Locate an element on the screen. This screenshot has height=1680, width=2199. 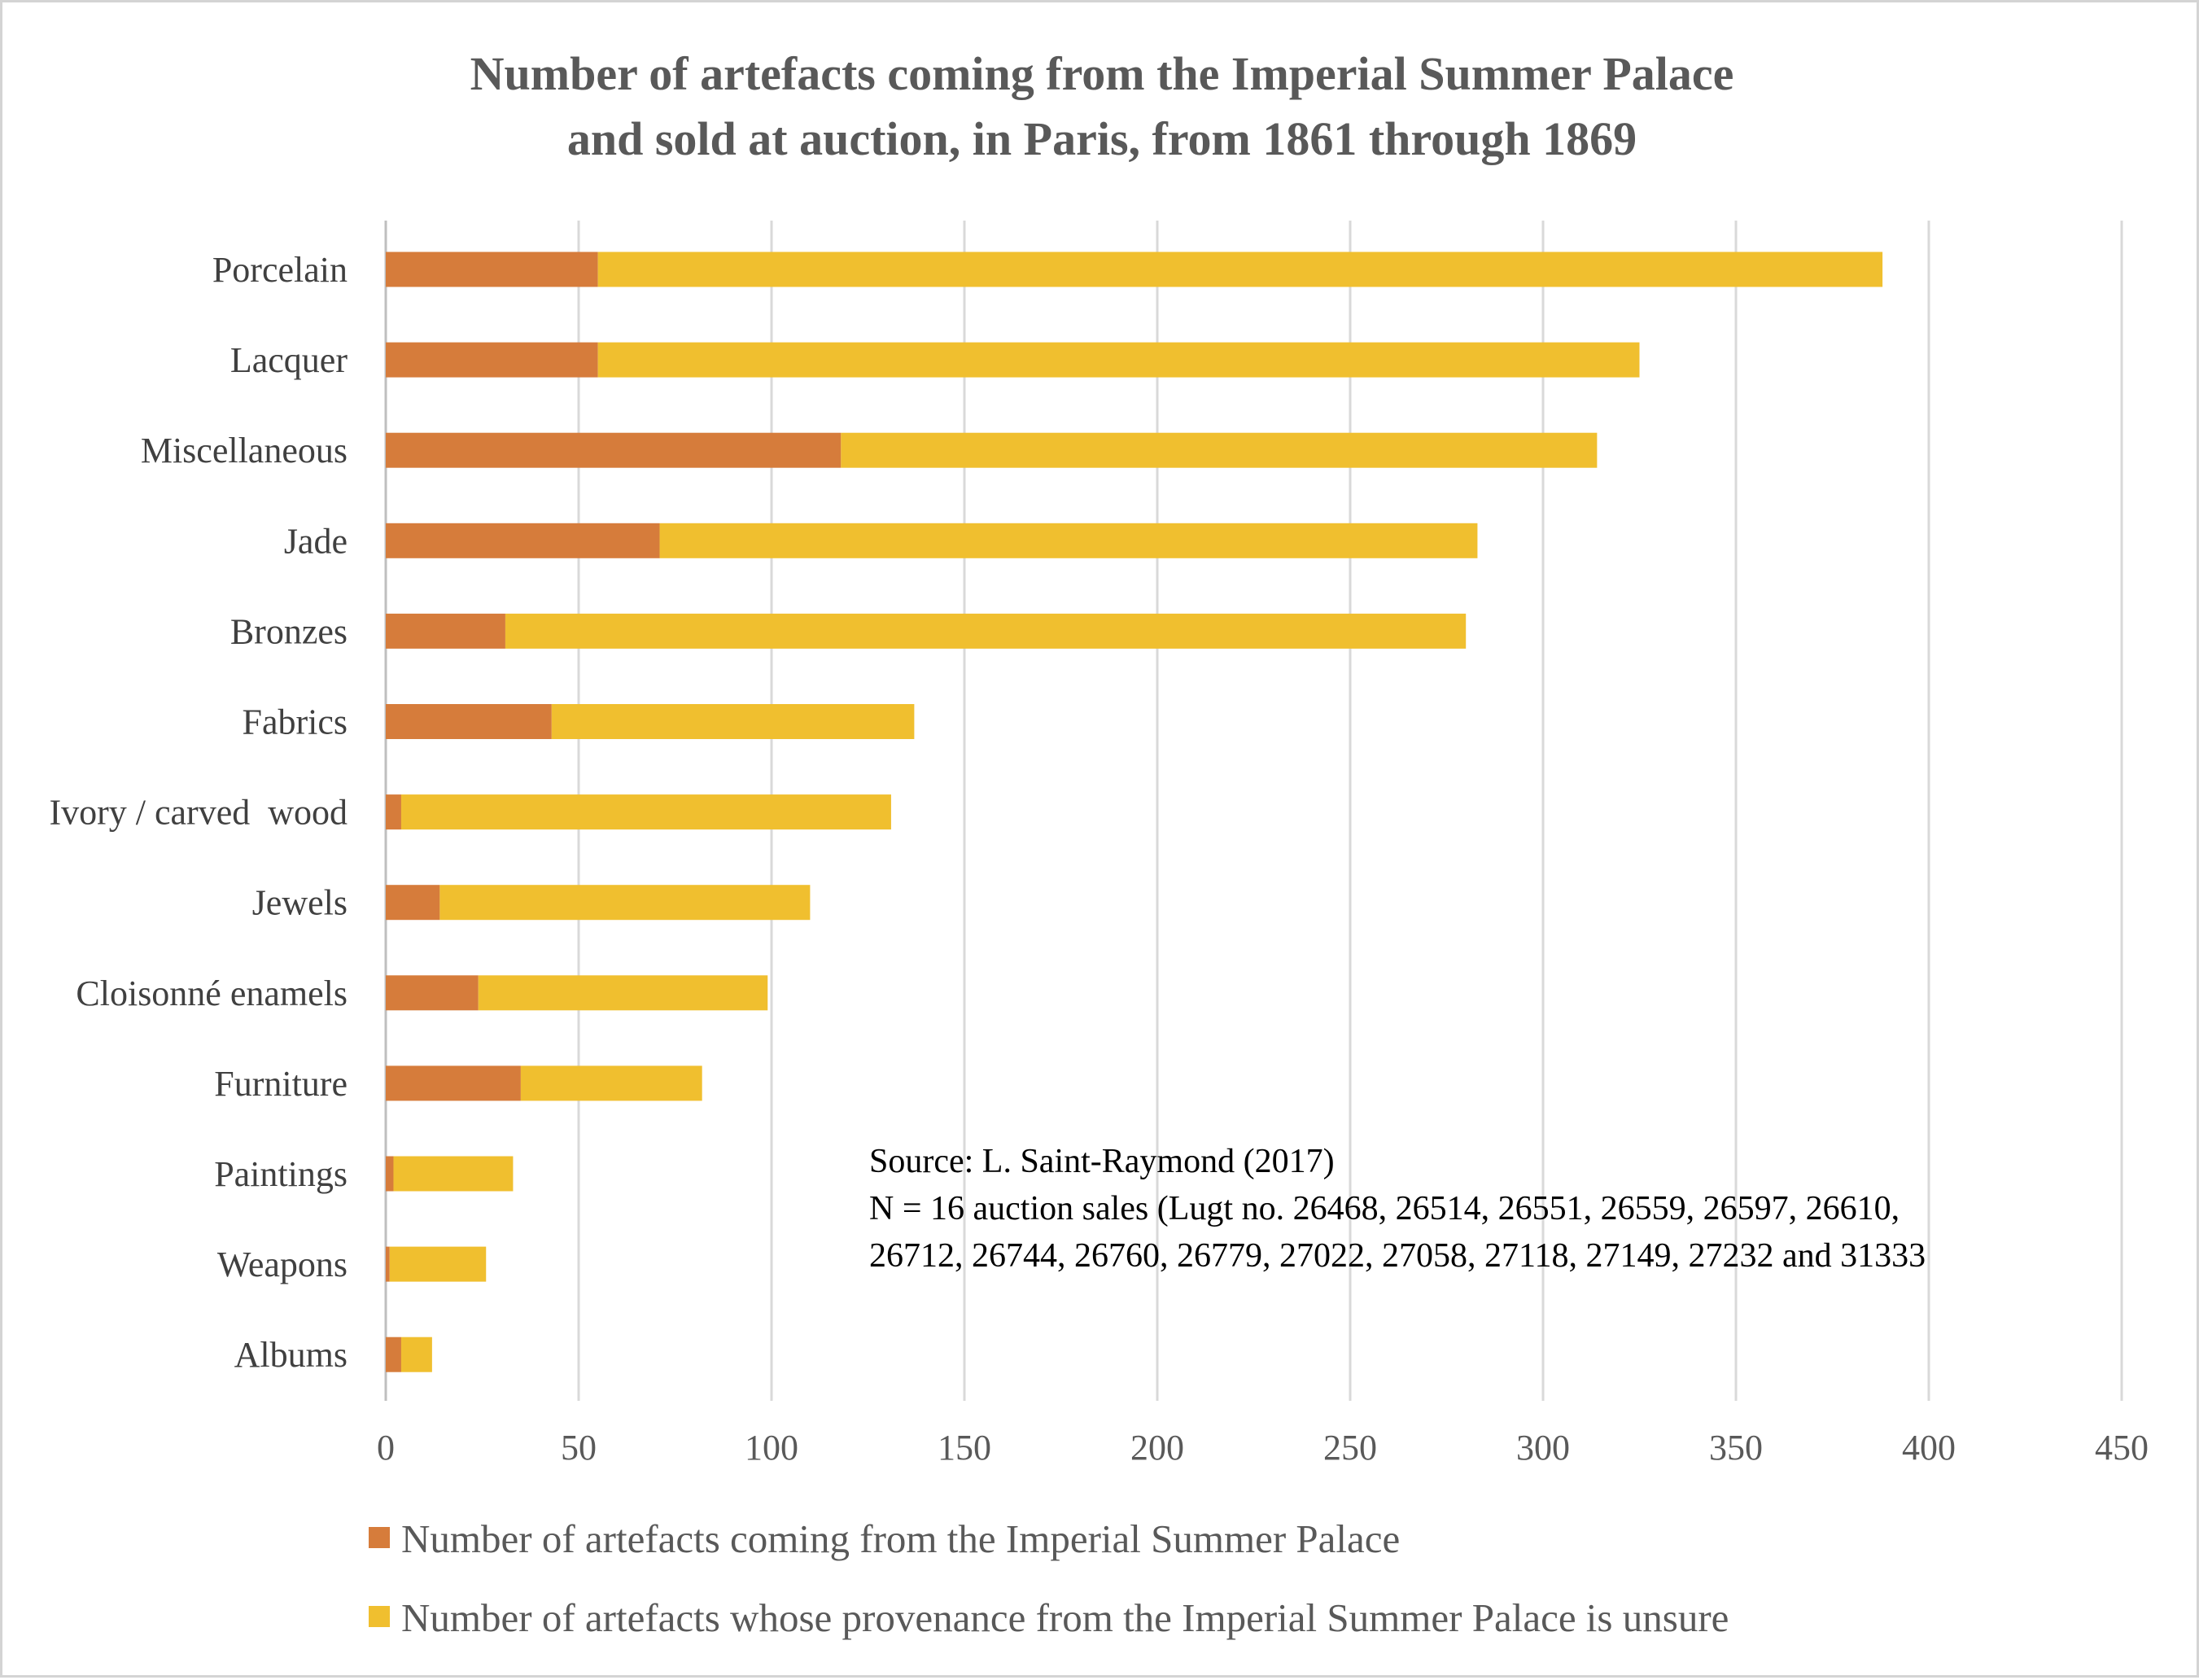
category-label: Weapons is located at coordinates (283, 1264).